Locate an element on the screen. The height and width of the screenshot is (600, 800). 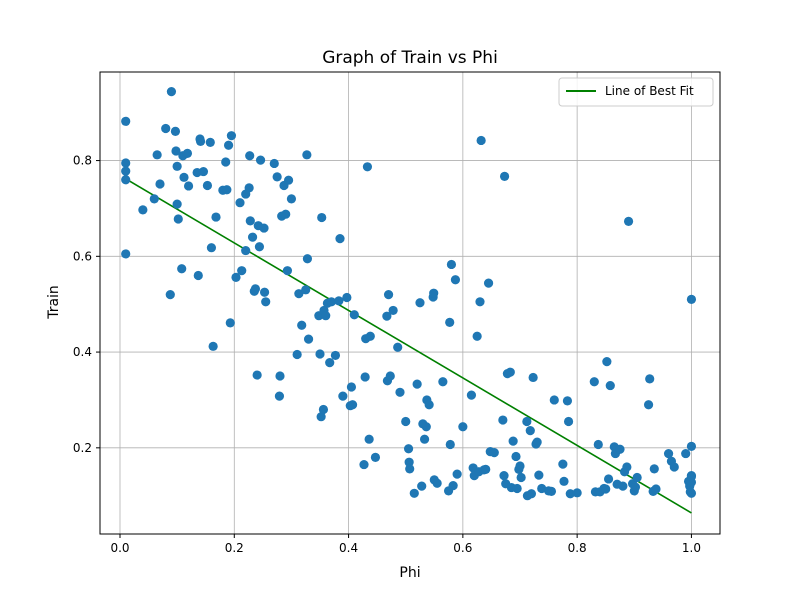
legend: Line of Best Fit is located at coordinates (636, 92).